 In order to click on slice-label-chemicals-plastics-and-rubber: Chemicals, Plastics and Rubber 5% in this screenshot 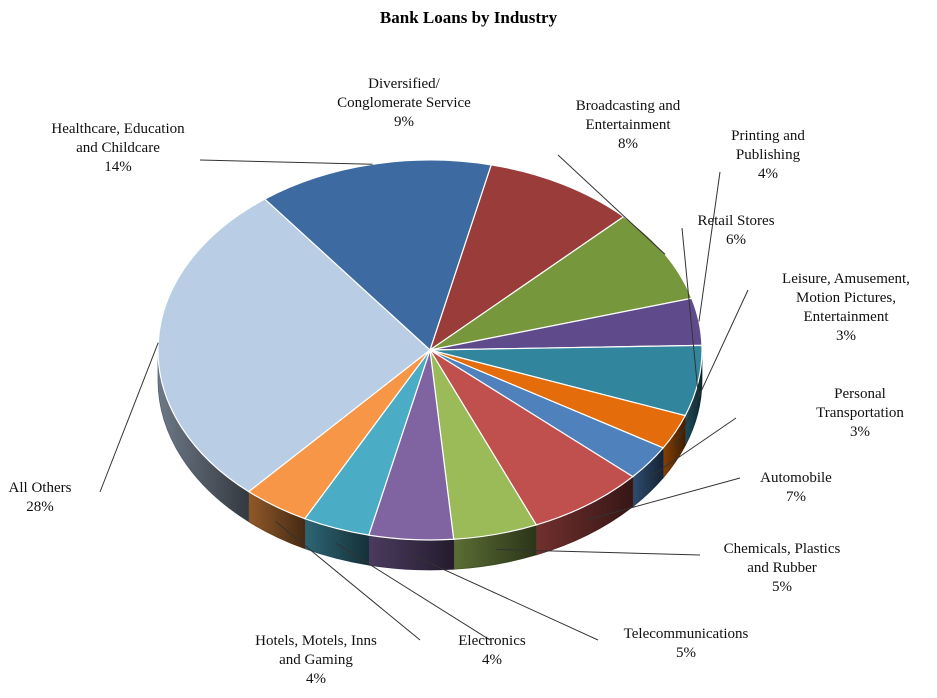, I will do `click(782, 568)`.